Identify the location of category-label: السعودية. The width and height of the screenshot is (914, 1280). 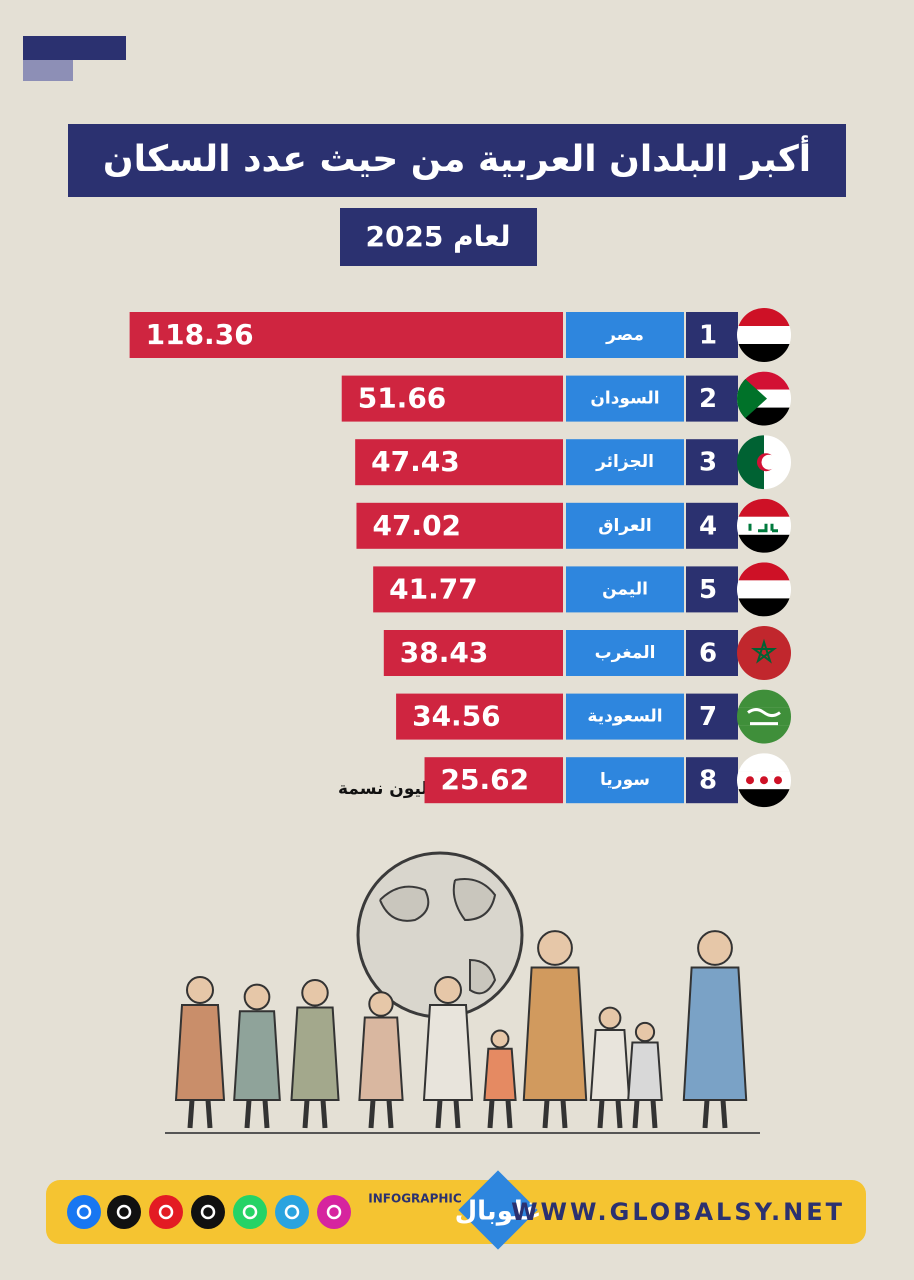
(624, 717).